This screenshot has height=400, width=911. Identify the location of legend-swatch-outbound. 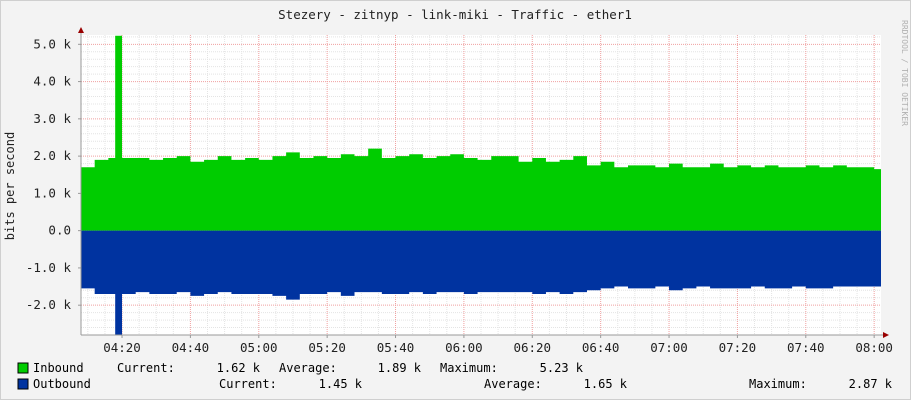
(23, 384).